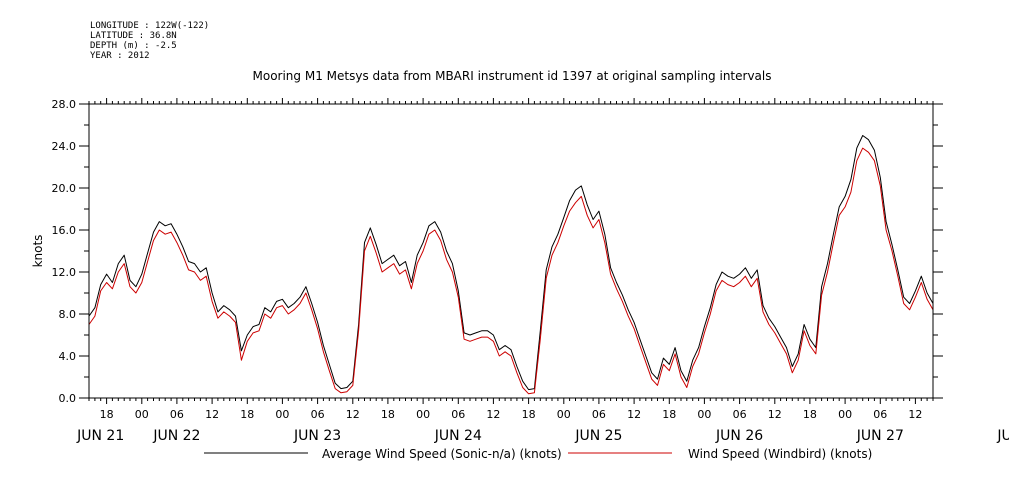 This screenshot has width=1009, height=504. What do you see at coordinates (176, 436) in the screenshot?
I see `x-date-label: JUN 22` at bounding box center [176, 436].